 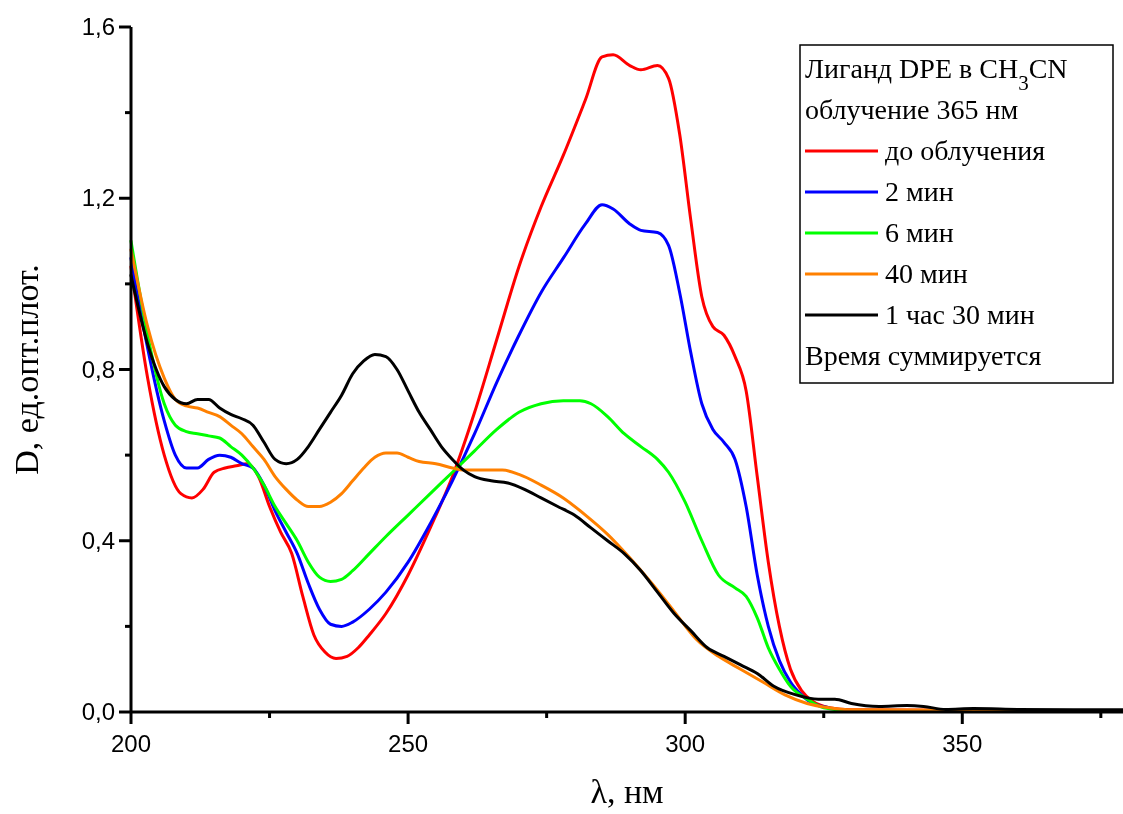 What do you see at coordinates (919, 191) in the screenshot?
I see `legend-label: 2 мин` at bounding box center [919, 191].